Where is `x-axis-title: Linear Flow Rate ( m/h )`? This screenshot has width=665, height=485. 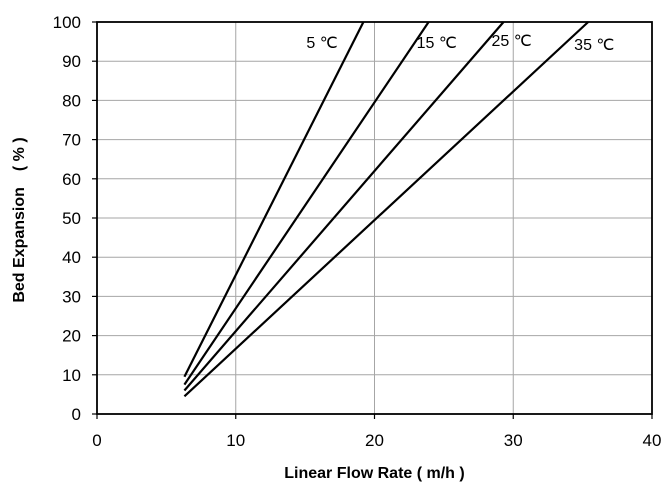 x-axis-title: Linear Flow Rate ( m/h ) is located at coordinates (374, 473).